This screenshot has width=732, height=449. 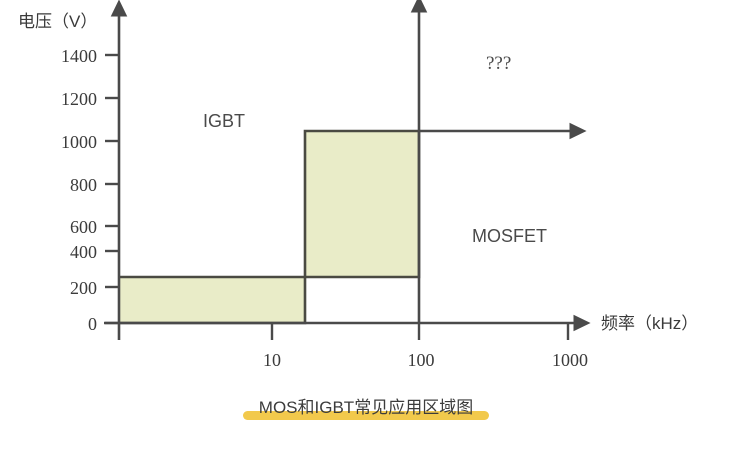 What do you see at coordinates (79, 142) in the screenshot?
I see `y-tick-label-1000: 1000` at bounding box center [79, 142].